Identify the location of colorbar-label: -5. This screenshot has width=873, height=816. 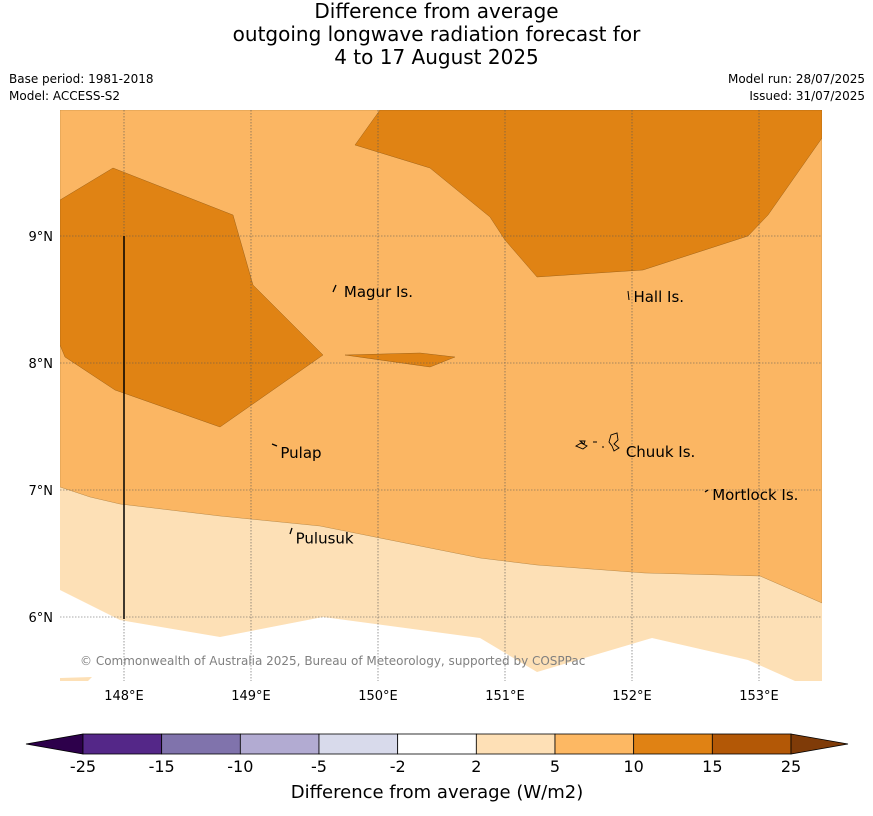
(319, 766).